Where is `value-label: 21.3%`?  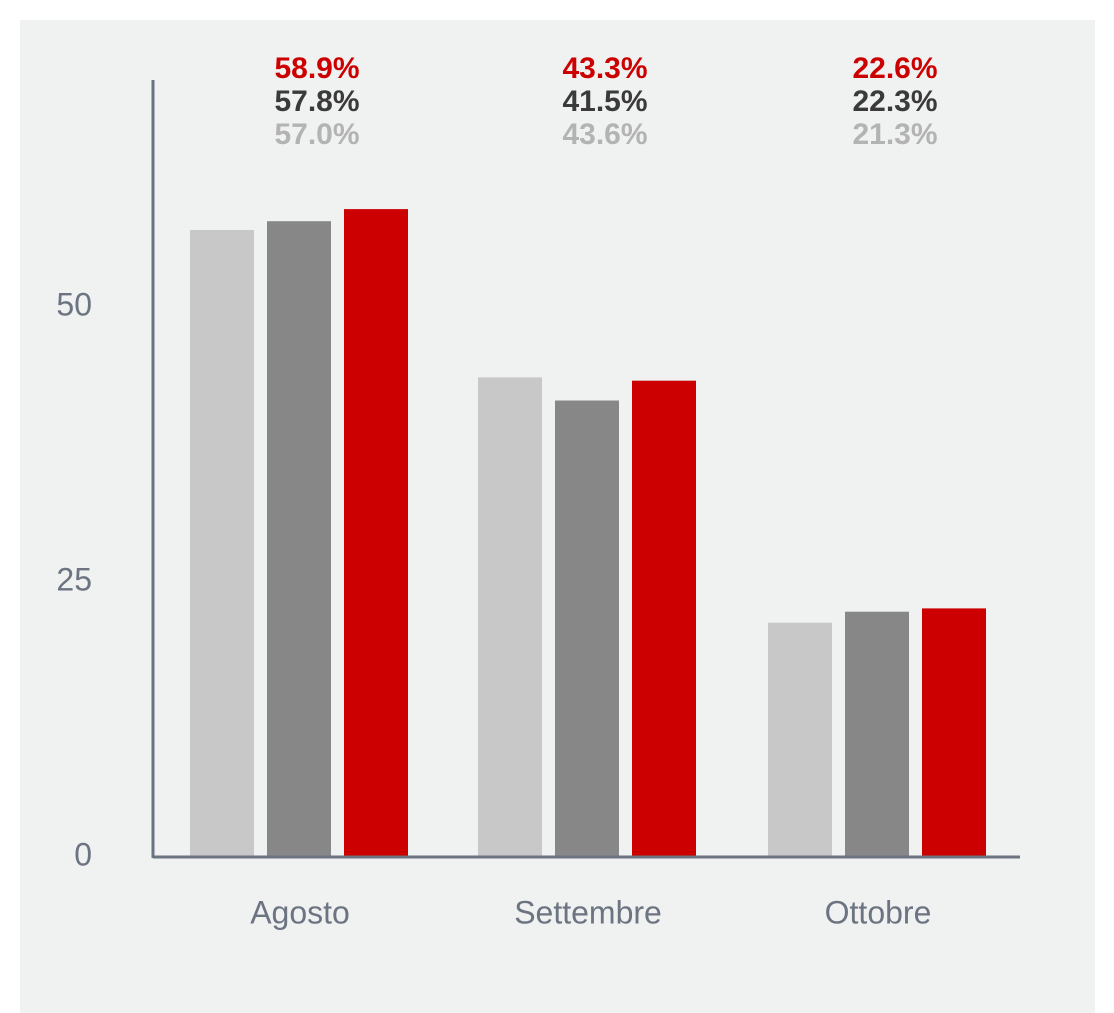
value-label: 21.3% is located at coordinates (894, 134).